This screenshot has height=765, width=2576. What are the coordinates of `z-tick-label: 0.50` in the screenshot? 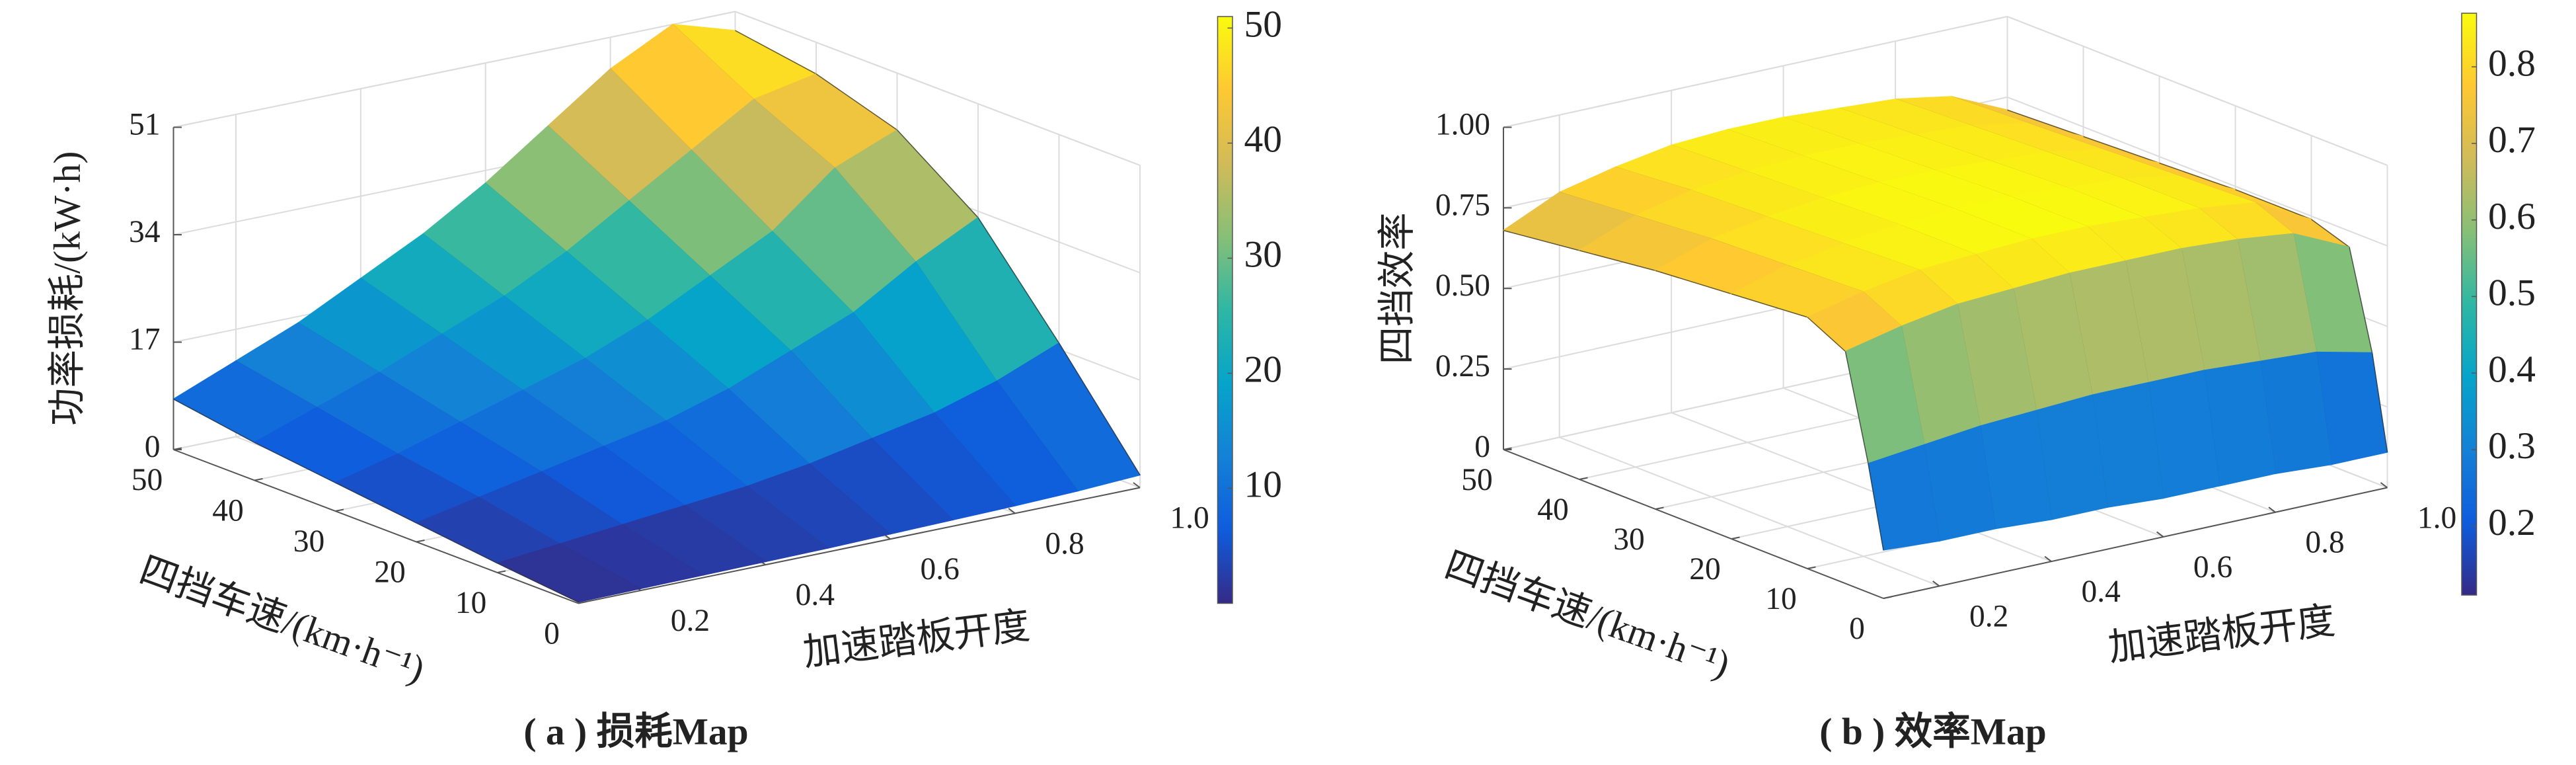 It's located at (1463, 285).